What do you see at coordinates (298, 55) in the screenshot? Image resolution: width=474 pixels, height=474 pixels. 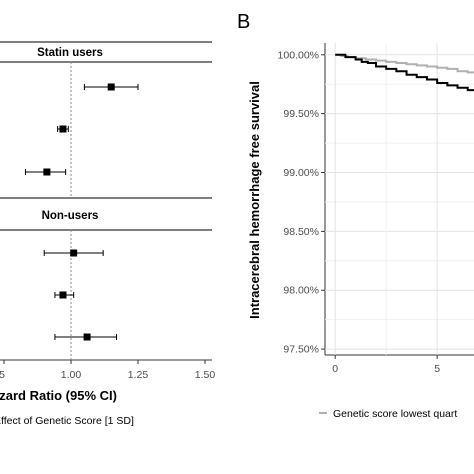 I see `survival-y-tick-label: 100.00%` at bounding box center [298, 55].